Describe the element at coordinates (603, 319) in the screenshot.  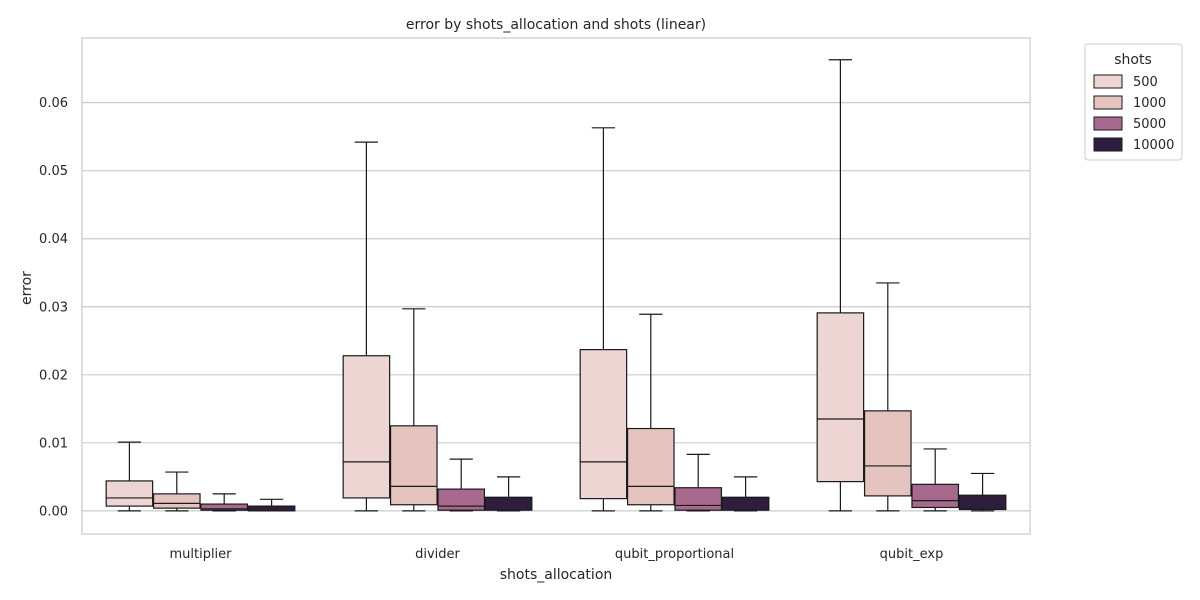
I see `box-500-qubit_proportional` at that location.